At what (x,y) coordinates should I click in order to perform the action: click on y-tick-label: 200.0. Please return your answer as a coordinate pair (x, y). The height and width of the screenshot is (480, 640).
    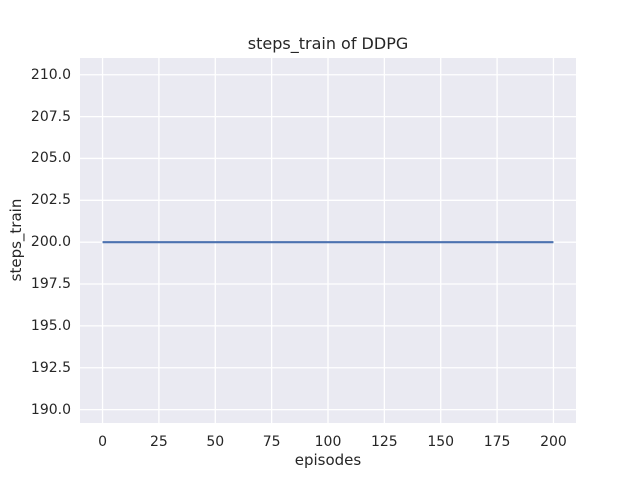
    Looking at the image, I should click on (50, 242).